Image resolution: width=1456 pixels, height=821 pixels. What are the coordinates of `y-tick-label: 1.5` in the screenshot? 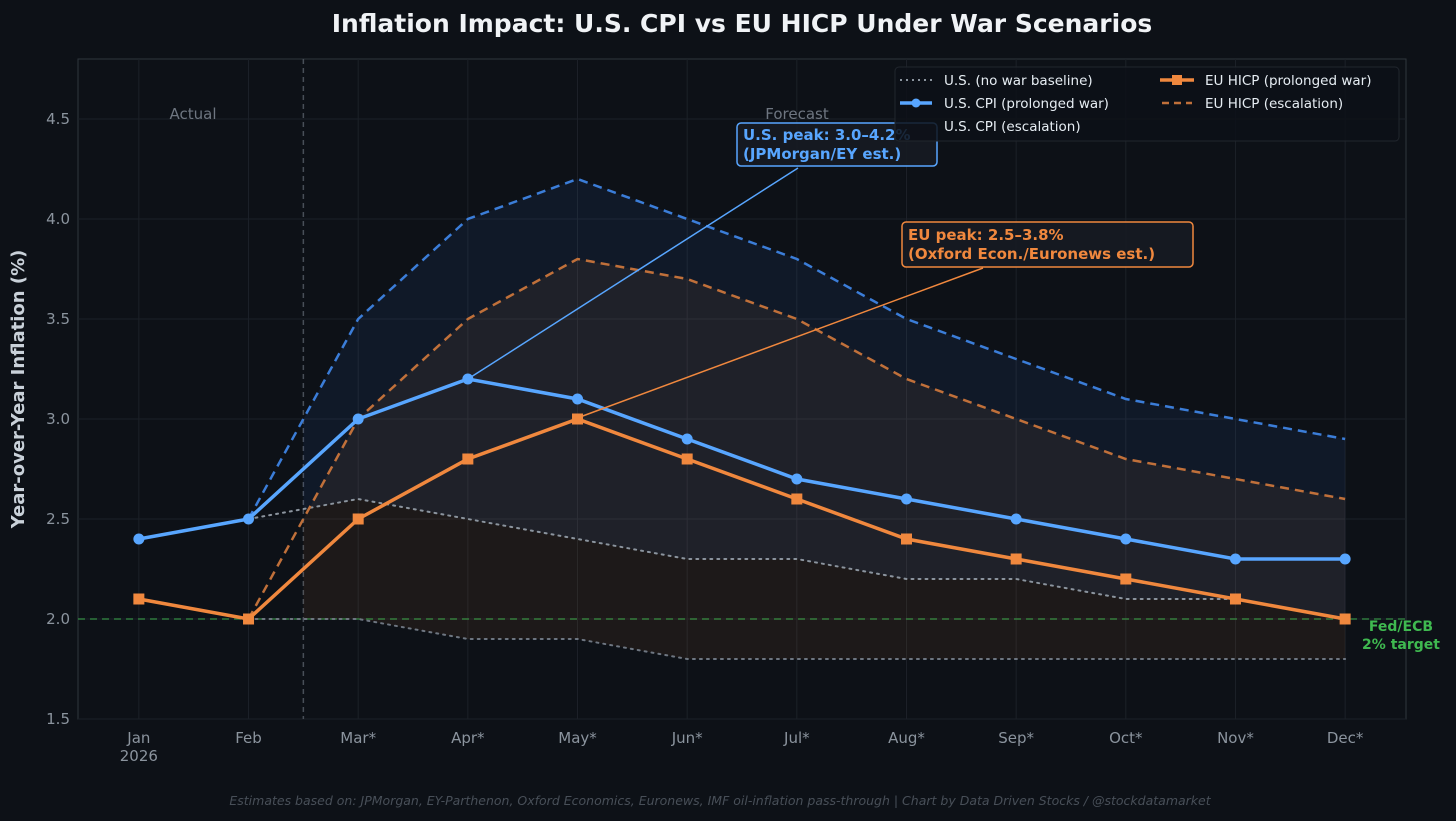 It's located at (58, 719).